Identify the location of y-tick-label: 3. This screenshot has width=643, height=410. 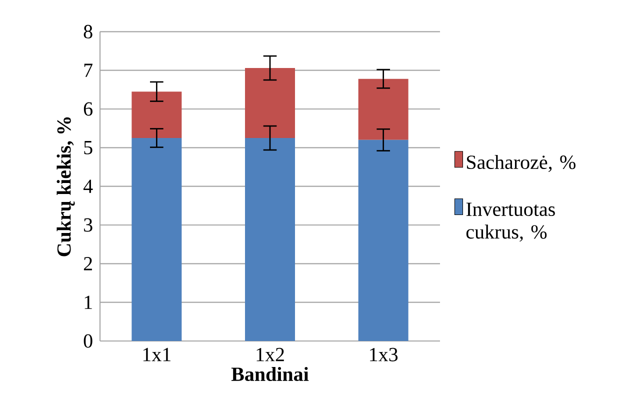
(88, 225).